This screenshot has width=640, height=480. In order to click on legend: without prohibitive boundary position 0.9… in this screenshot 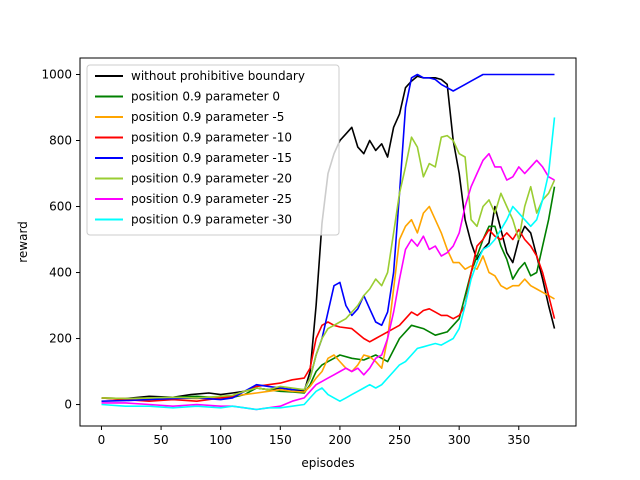, I will do `click(213, 150)`.